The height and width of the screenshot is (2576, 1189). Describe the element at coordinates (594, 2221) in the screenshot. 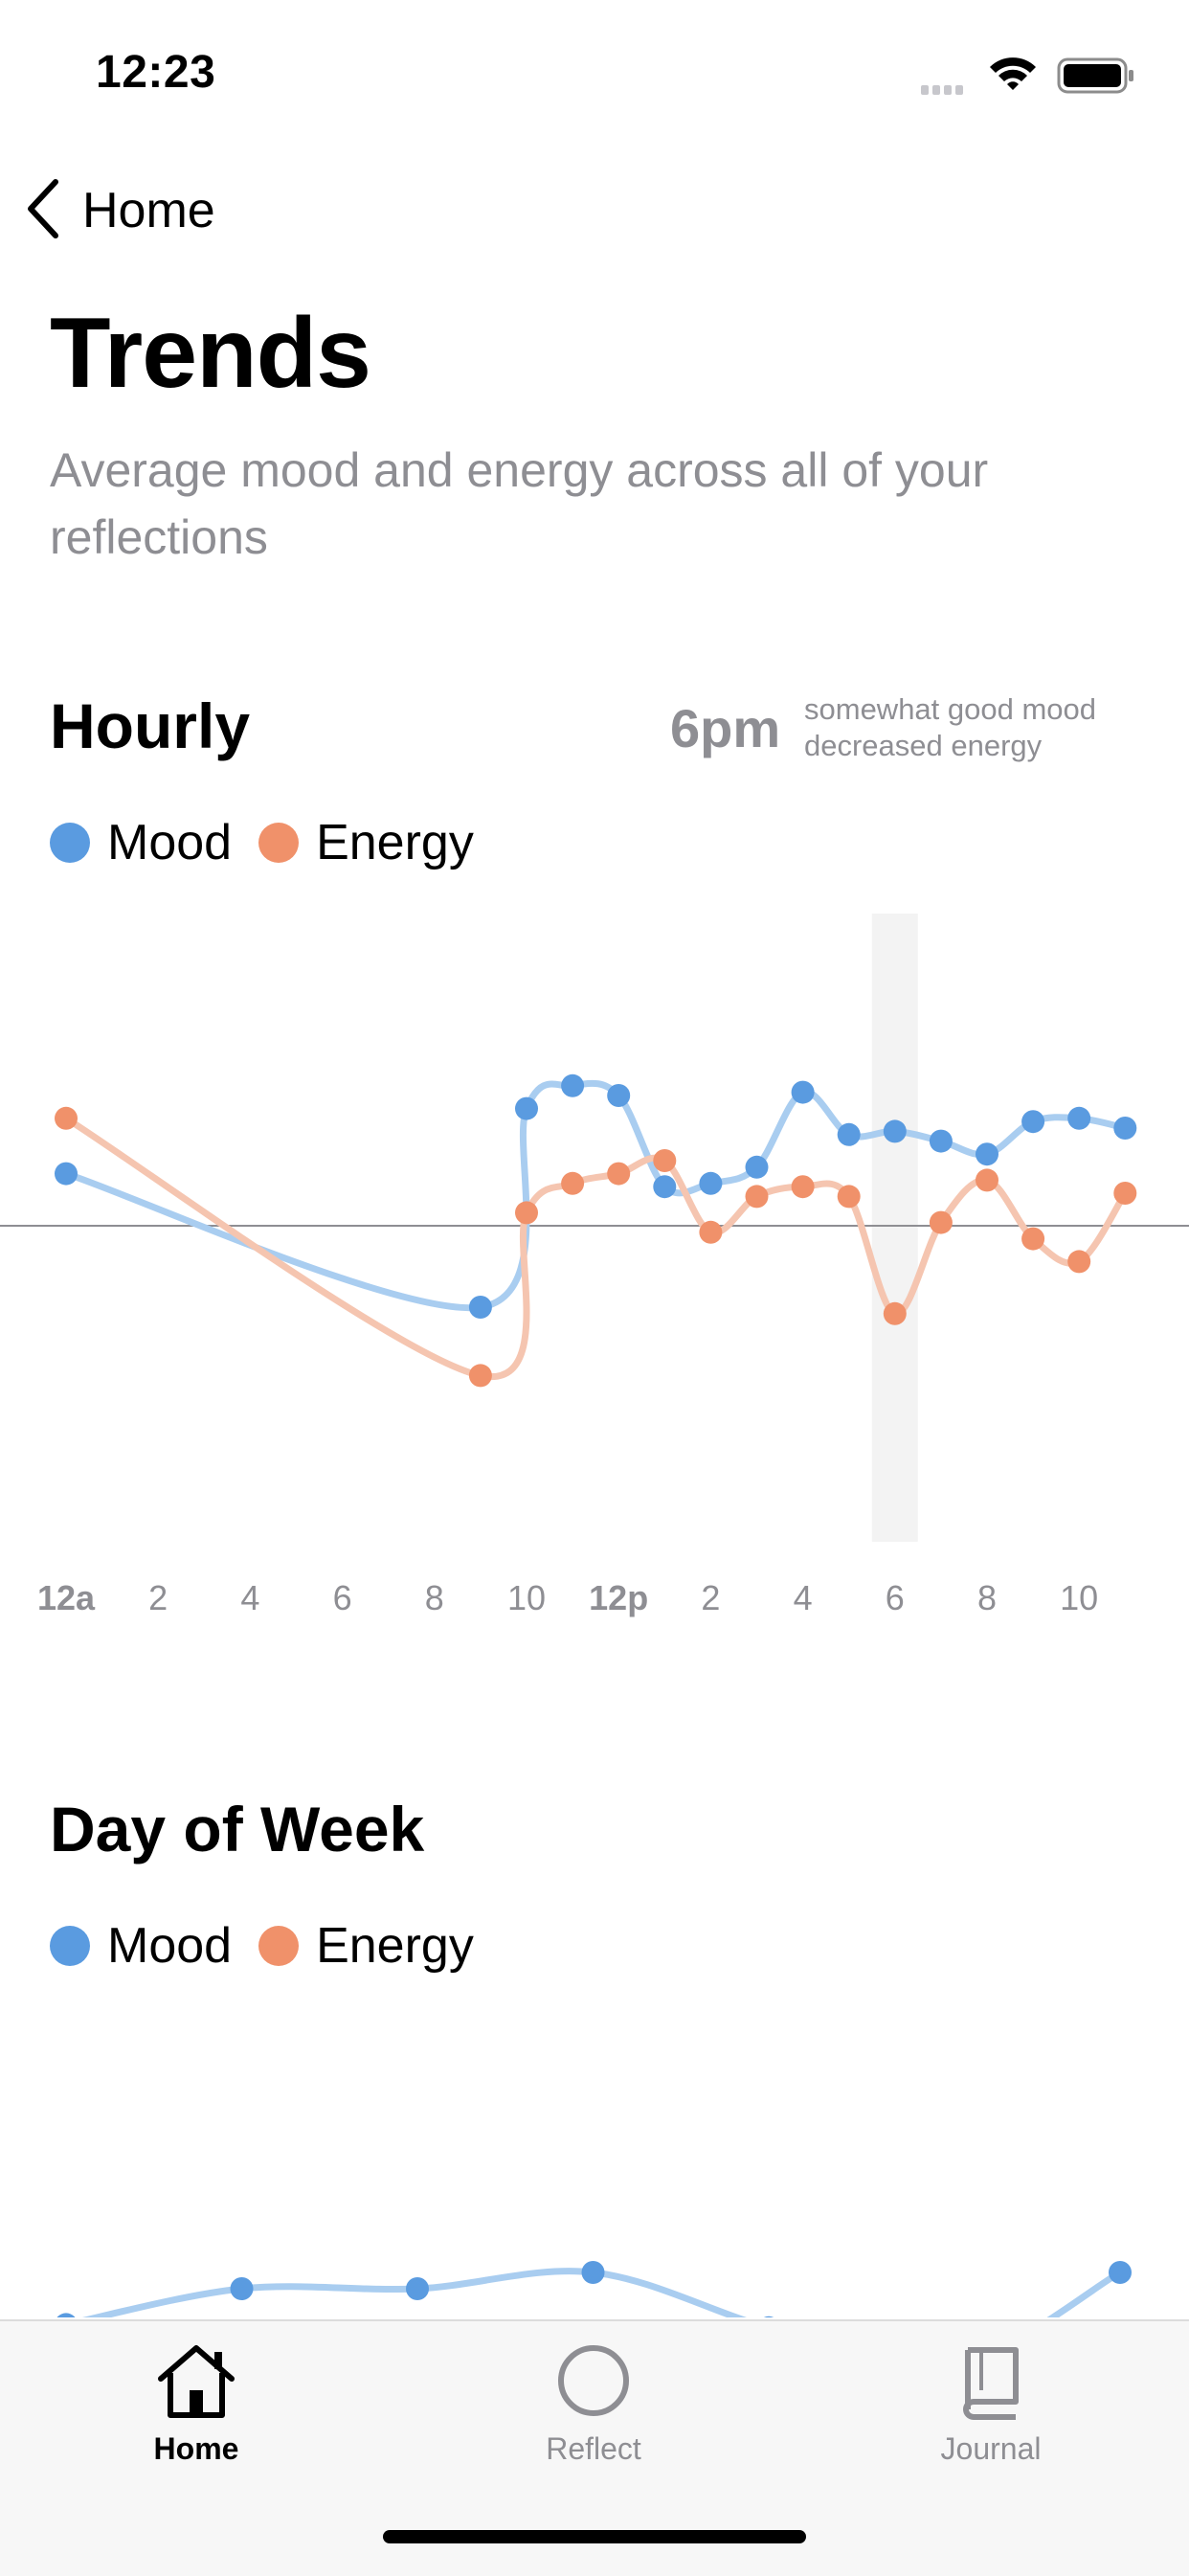

I see `day-of-week-chart` at that location.